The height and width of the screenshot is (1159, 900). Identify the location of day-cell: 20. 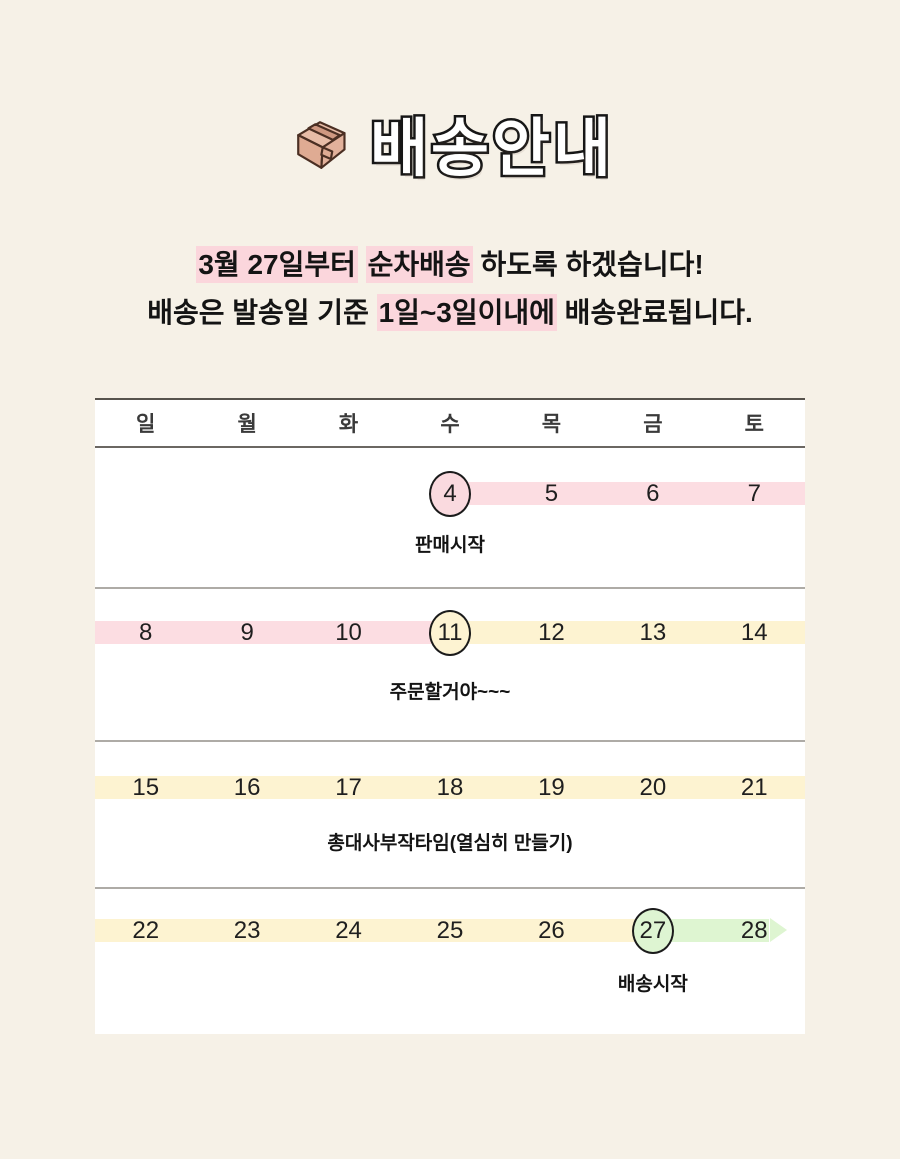
(653, 787).